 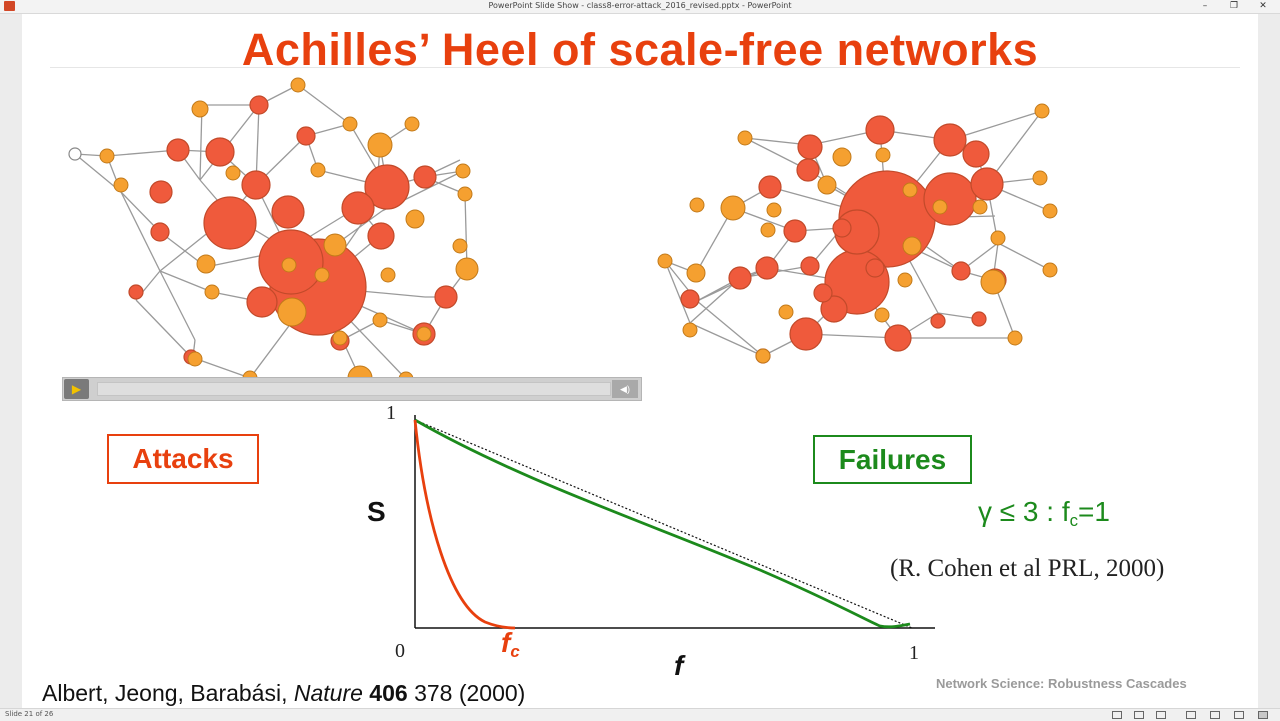 What do you see at coordinates (328, 693) in the screenshot?
I see `citation-journal: Nature` at bounding box center [328, 693].